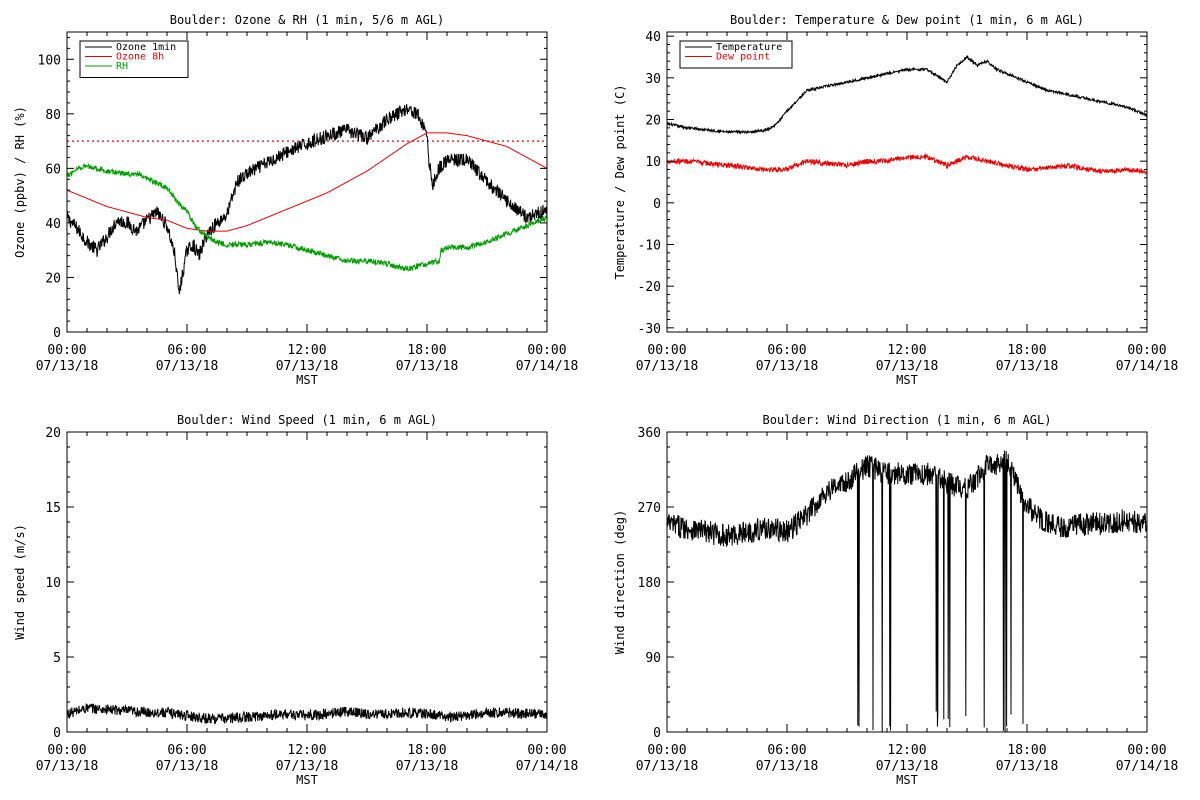  I want to click on y-axis-label: Temperature / Dew point (C), so click(620, 181).